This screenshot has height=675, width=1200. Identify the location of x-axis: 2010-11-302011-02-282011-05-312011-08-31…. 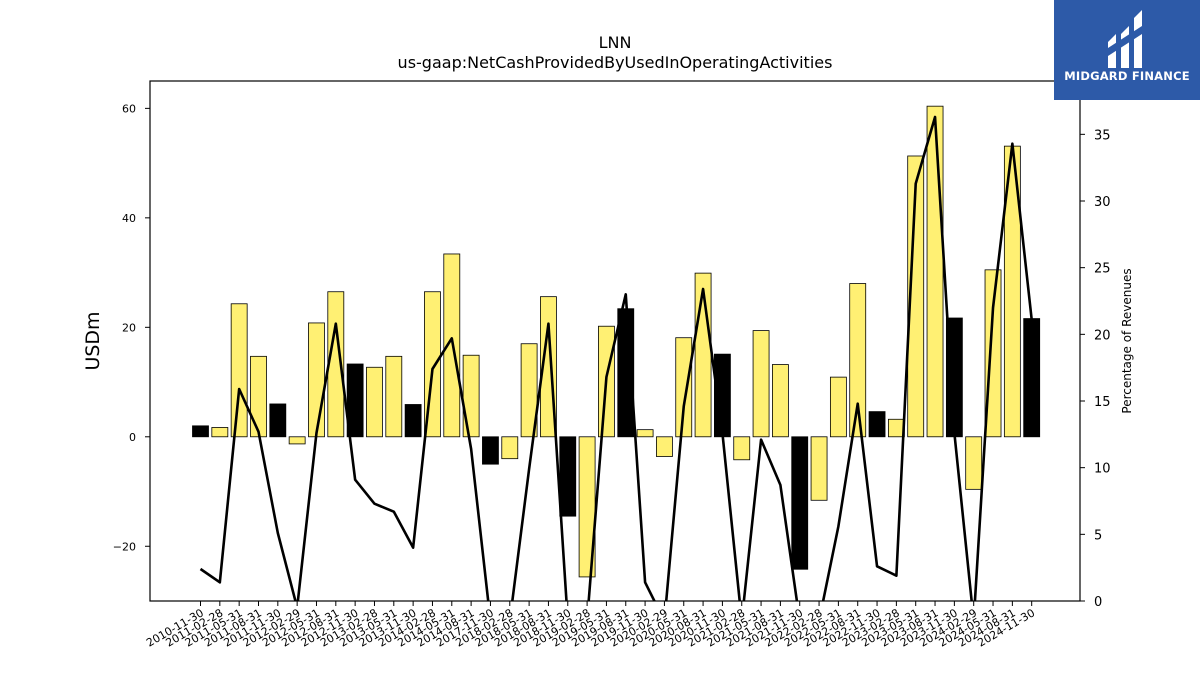
(590, 625).